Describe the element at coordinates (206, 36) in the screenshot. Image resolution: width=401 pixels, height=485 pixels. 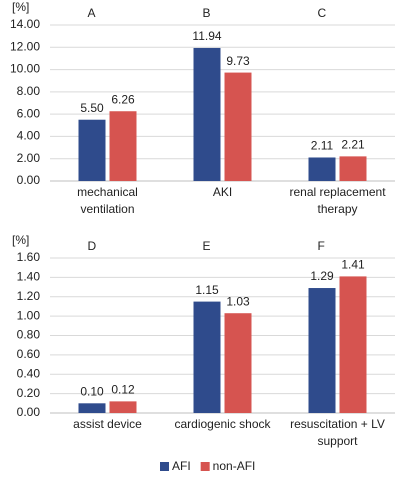
I see `value-label: 11.94` at that location.